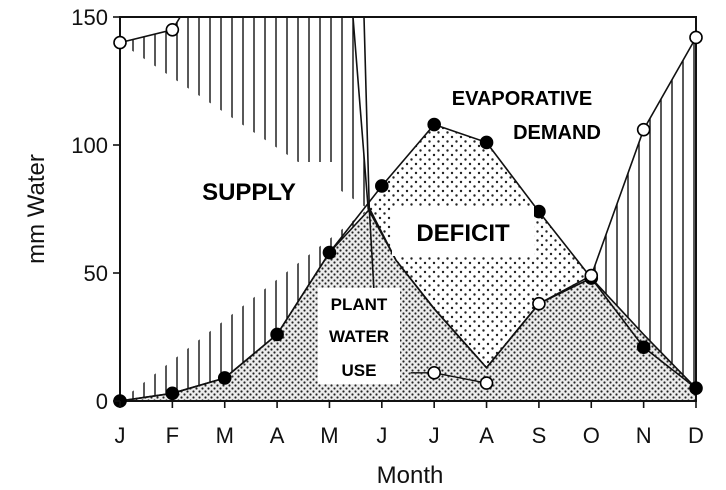 The width and height of the screenshot is (726, 490). Describe the element at coordinates (359, 304) in the screenshot. I see `plant-label: PLANT` at that location.